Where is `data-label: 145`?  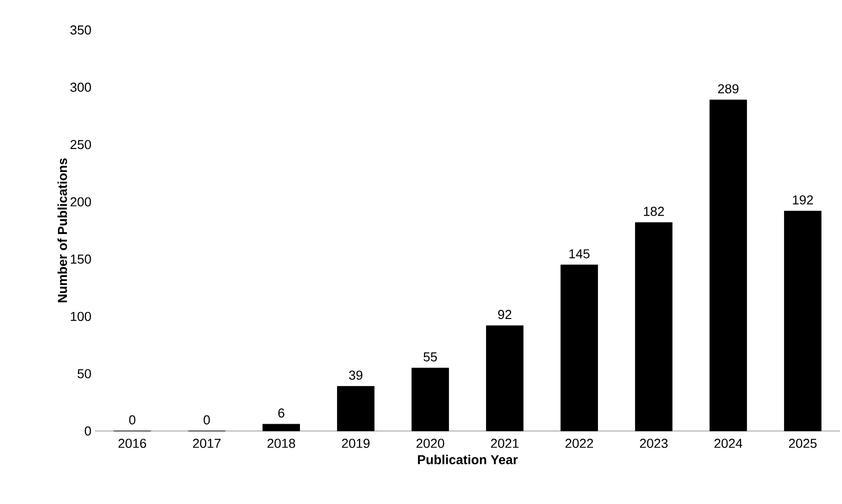 data-label: 145 is located at coordinates (579, 253).